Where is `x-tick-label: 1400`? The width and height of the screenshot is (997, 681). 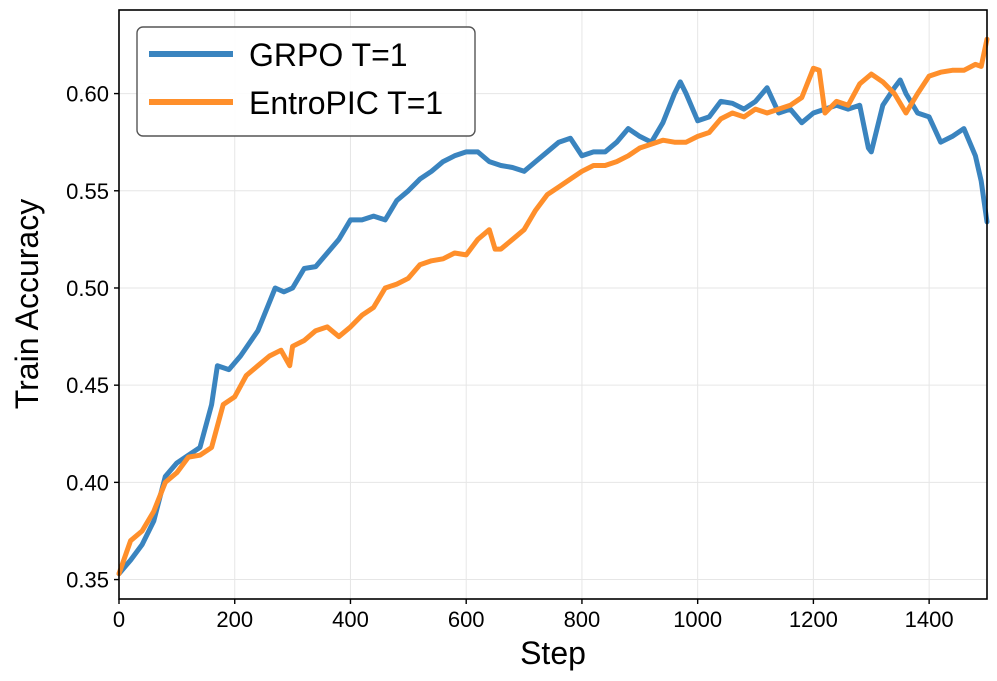
x-tick-label: 1400 is located at coordinates (929, 619).